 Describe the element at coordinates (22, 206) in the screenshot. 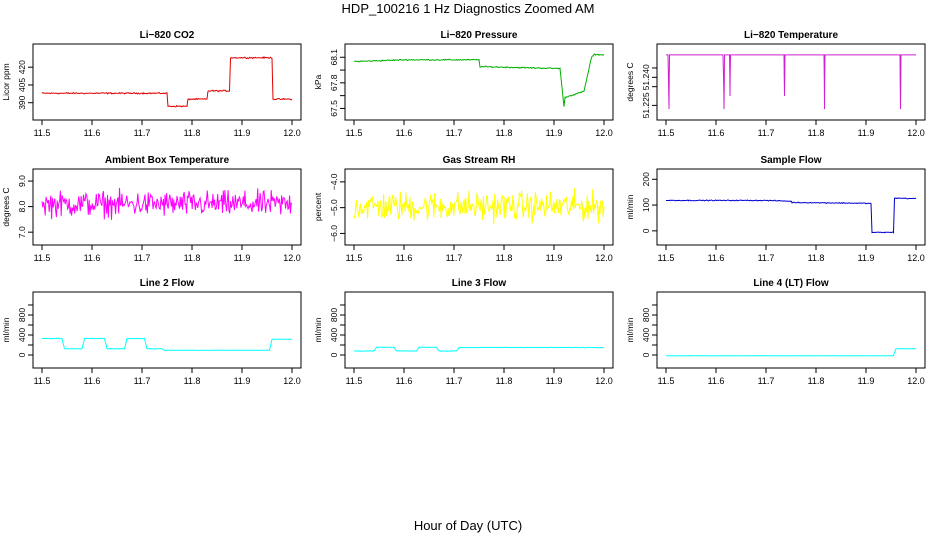

I see `y-tick-label: 8.0` at that location.